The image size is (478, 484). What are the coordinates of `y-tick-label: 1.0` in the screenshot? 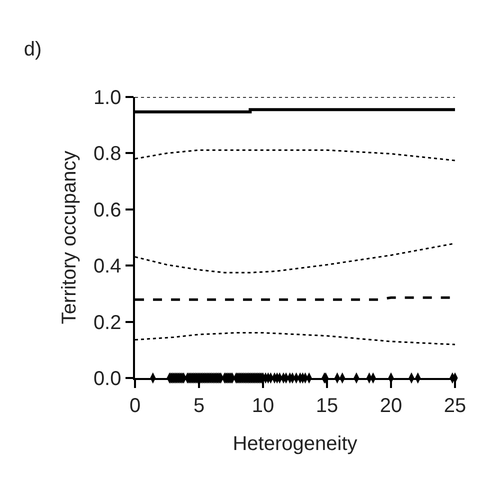 It's located at (107, 98).